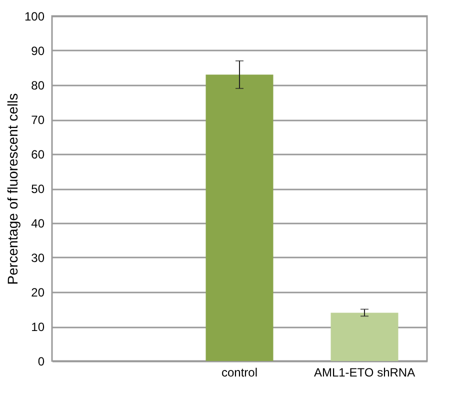  What do you see at coordinates (365, 373) in the screenshot?
I see `x-tick-label: AML1-ETO shRNA` at bounding box center [365, 373].